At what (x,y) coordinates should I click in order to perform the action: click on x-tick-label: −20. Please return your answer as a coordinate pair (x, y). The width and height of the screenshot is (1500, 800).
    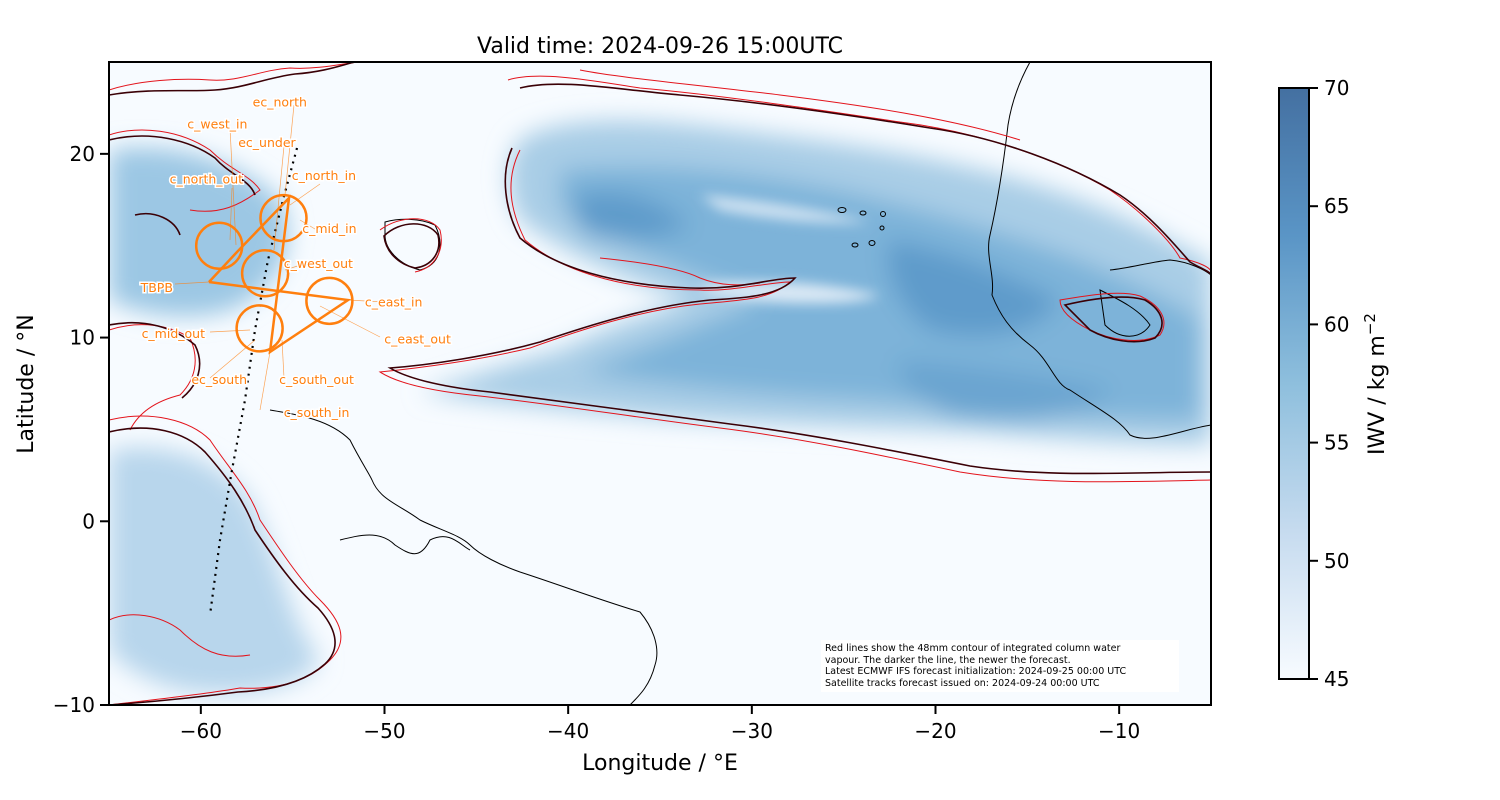
    Looking at the image, I should click on (935, 731).